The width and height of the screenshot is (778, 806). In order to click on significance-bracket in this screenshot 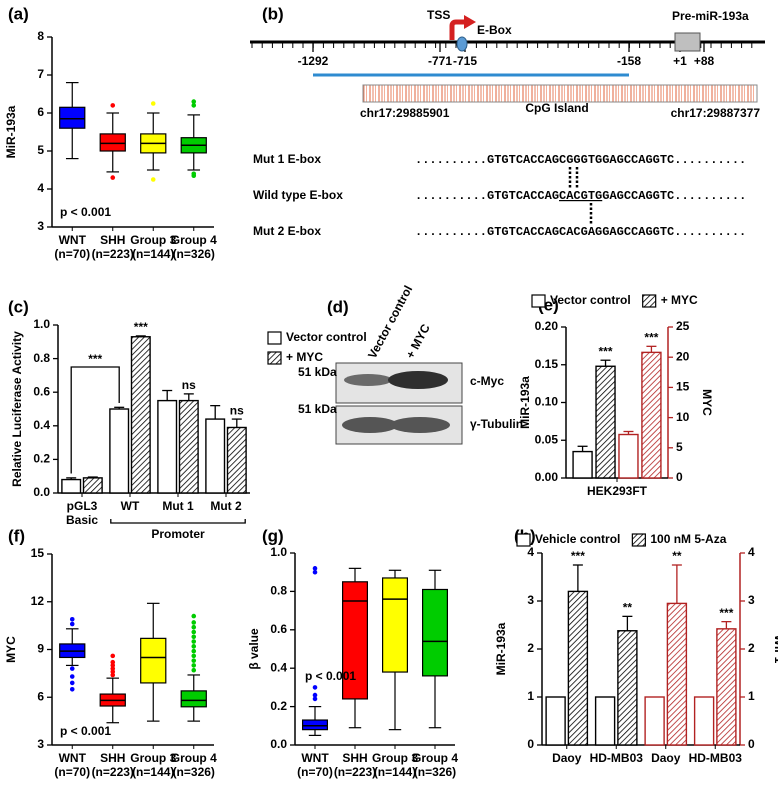, I will do `click(95, 420)`.